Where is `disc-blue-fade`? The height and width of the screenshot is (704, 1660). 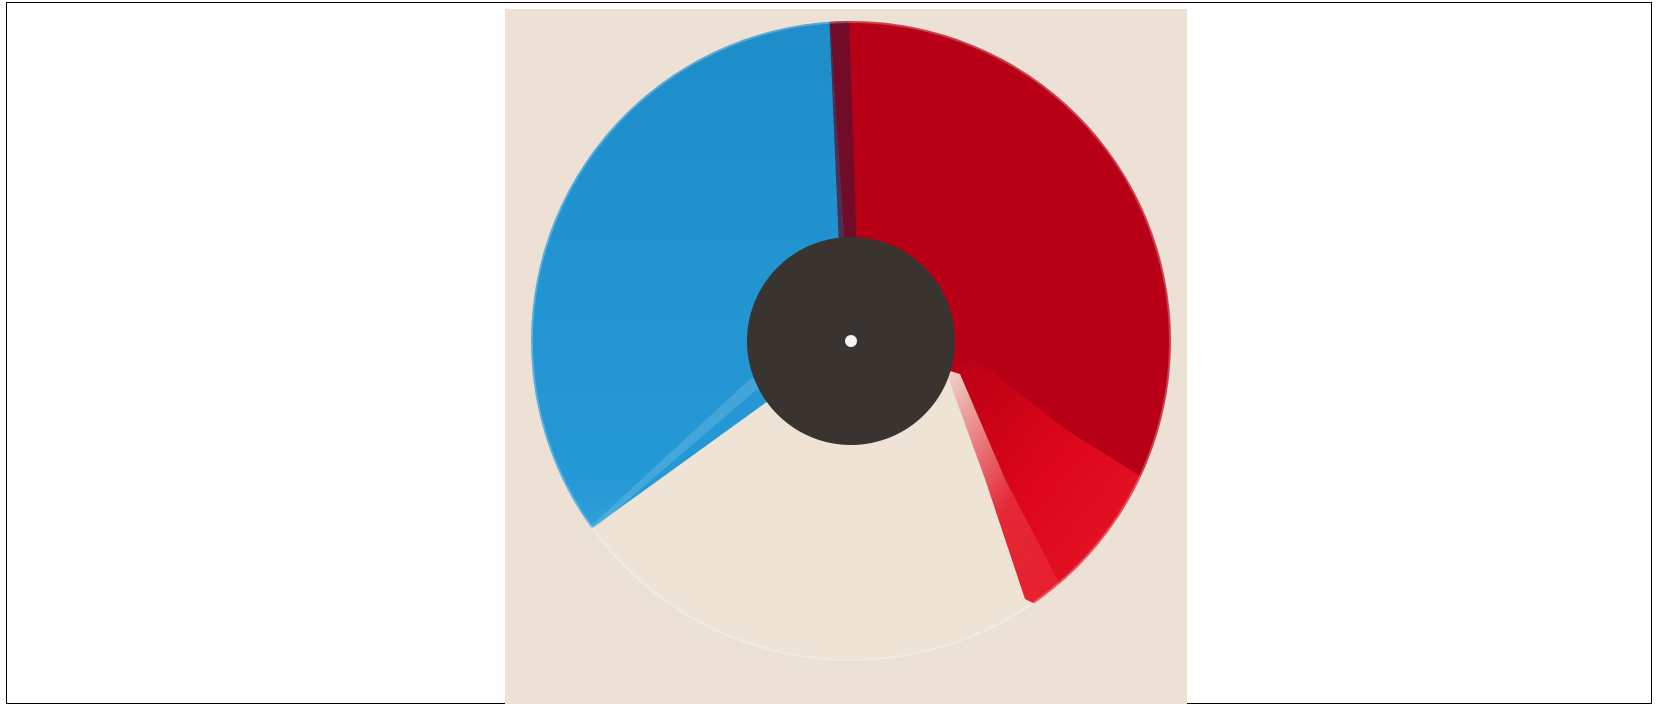 disc-blue-fade is located at coordinates (714, 440).